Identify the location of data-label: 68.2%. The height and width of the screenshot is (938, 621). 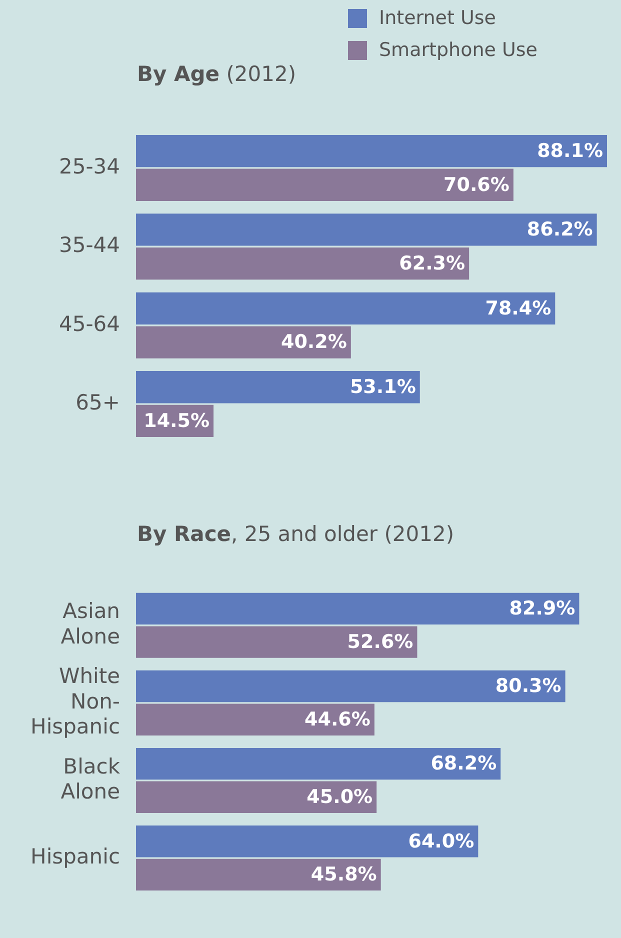
(463, 763).